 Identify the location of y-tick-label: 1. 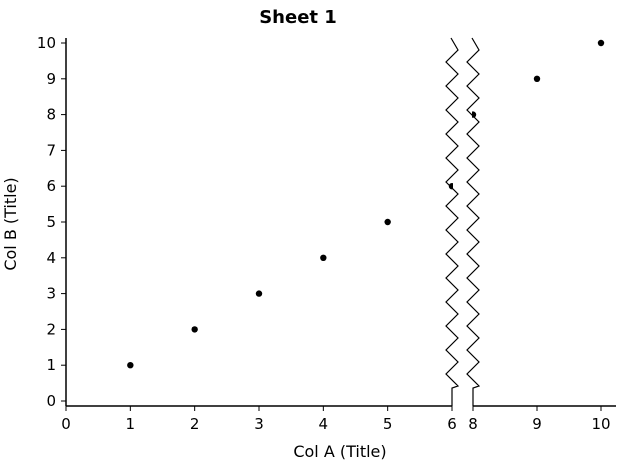
(51, 365).